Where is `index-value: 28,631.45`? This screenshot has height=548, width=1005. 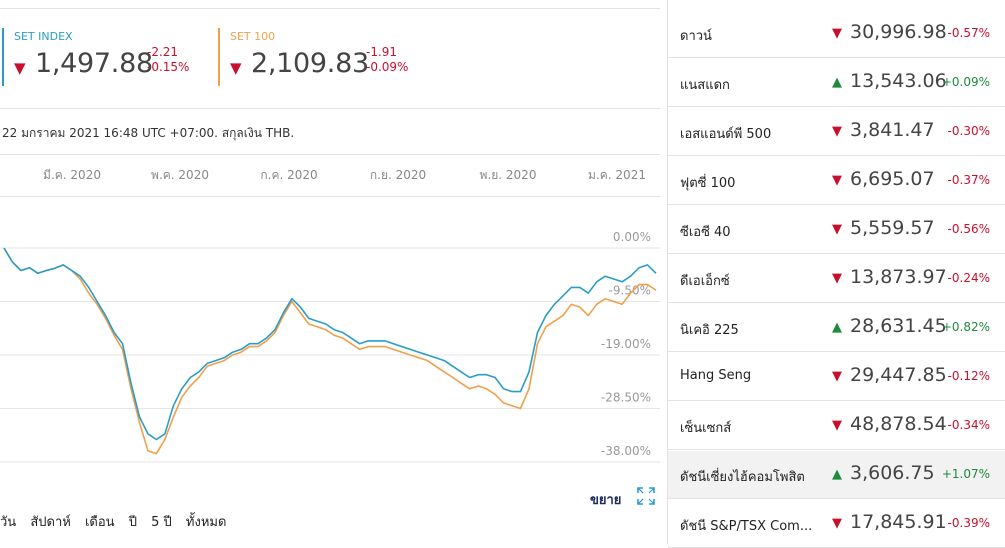
index-value: 28,631.45 is located at coordinates (898, 326).